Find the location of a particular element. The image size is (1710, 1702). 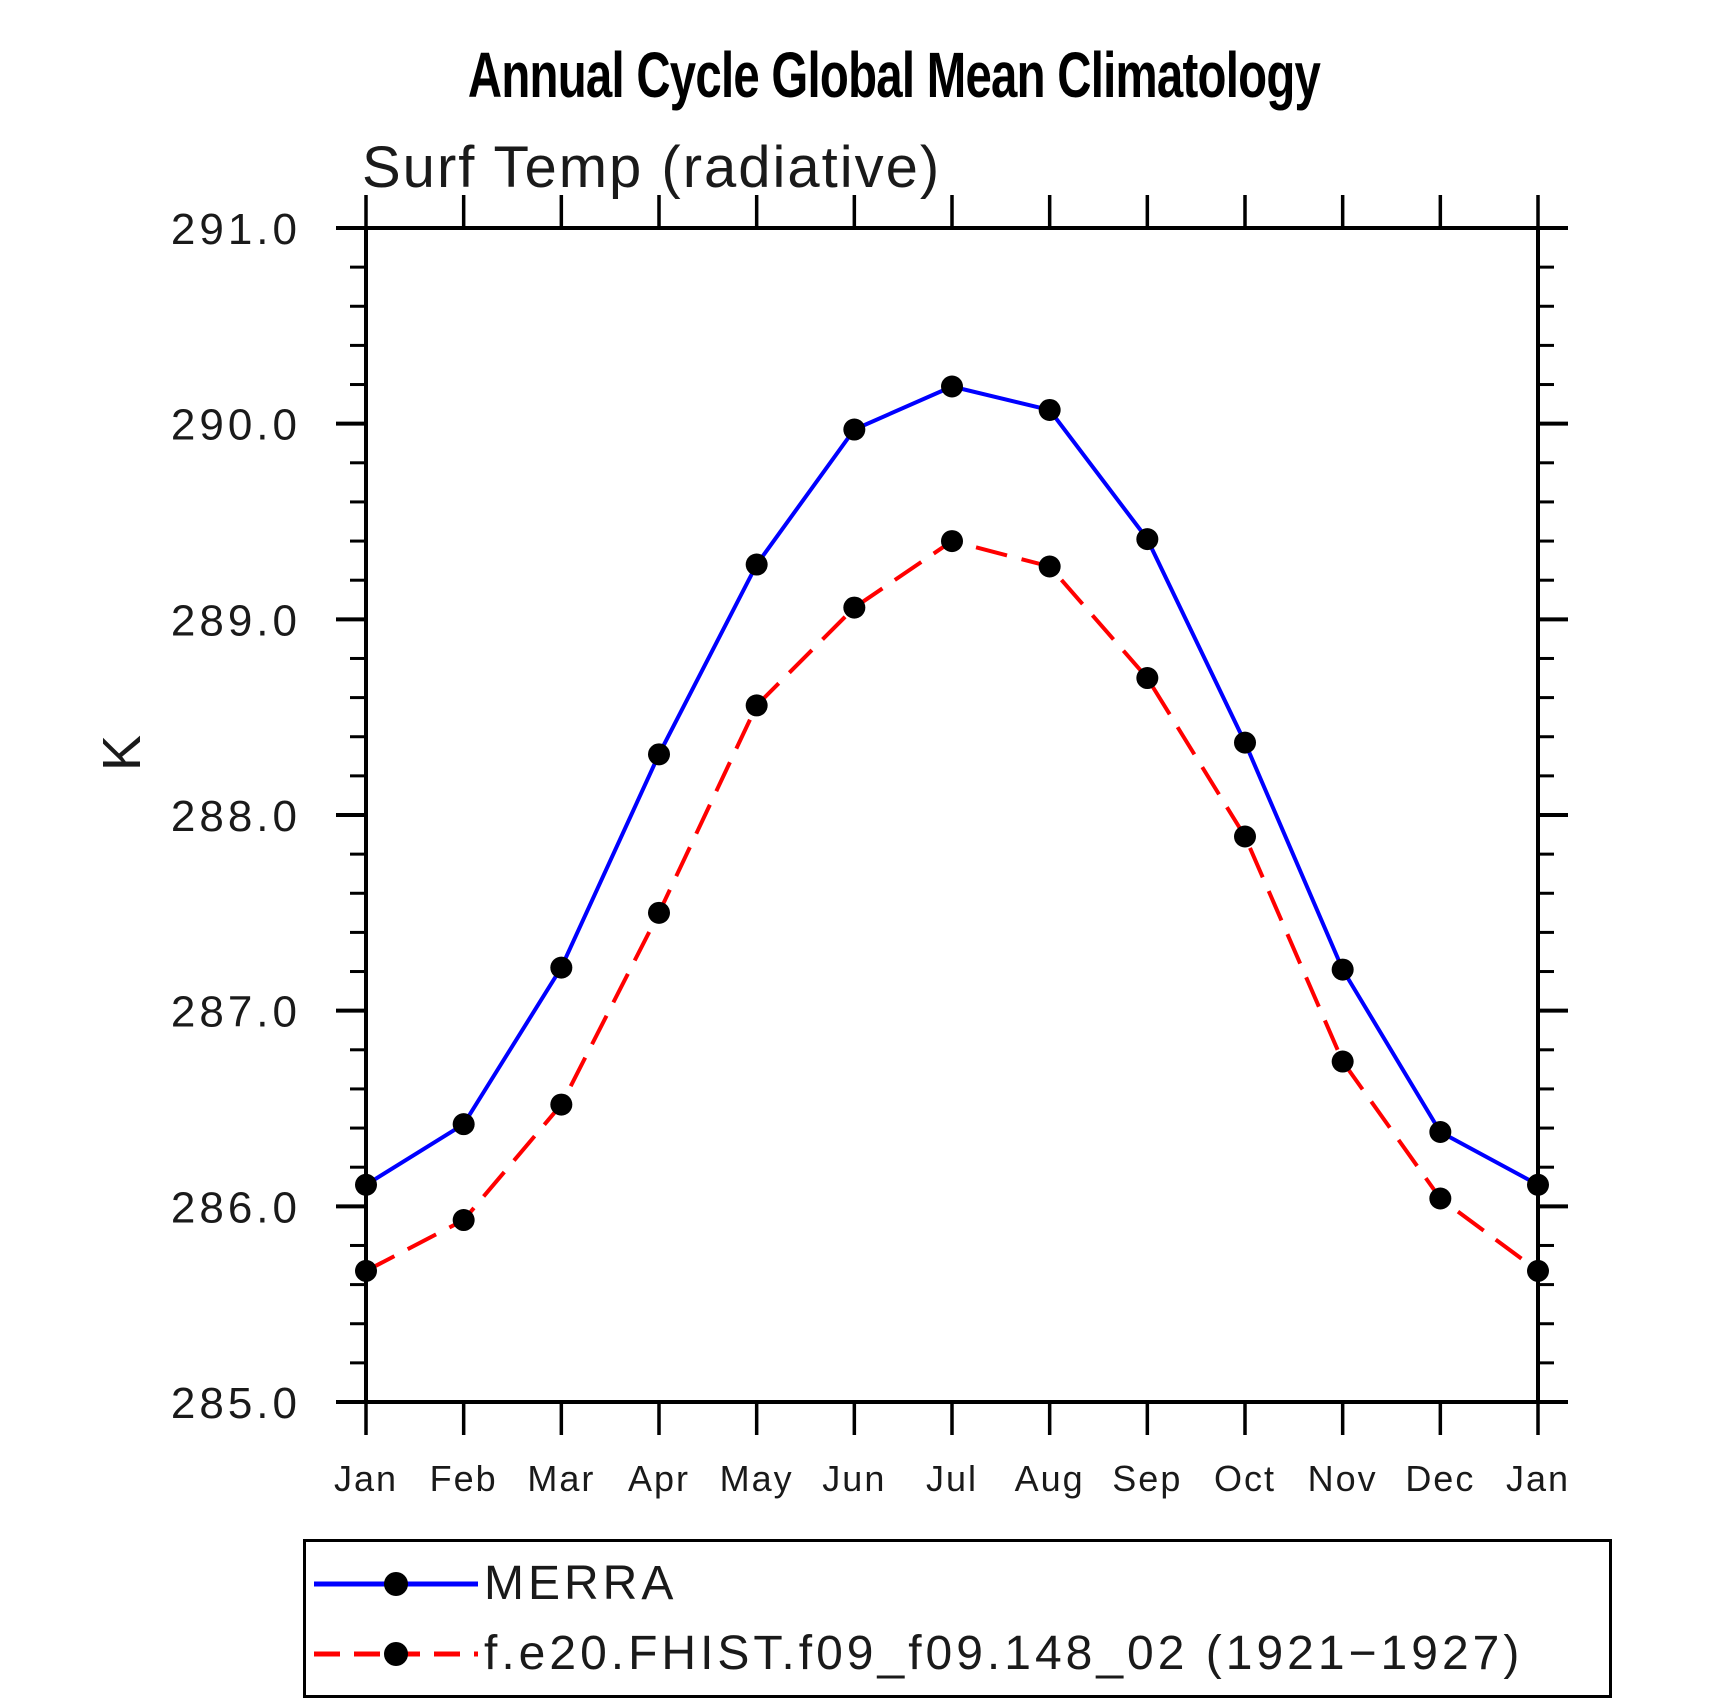

month-label: Sep is located at coordinates (1147, 1478).